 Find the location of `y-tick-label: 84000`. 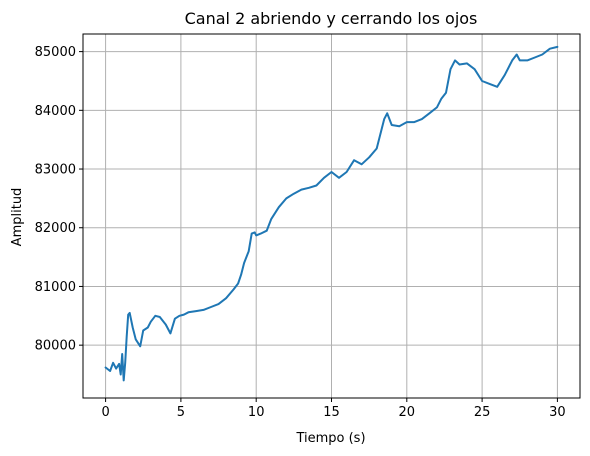

y-tick-label: 84000 is located at coordinates (55, 111).